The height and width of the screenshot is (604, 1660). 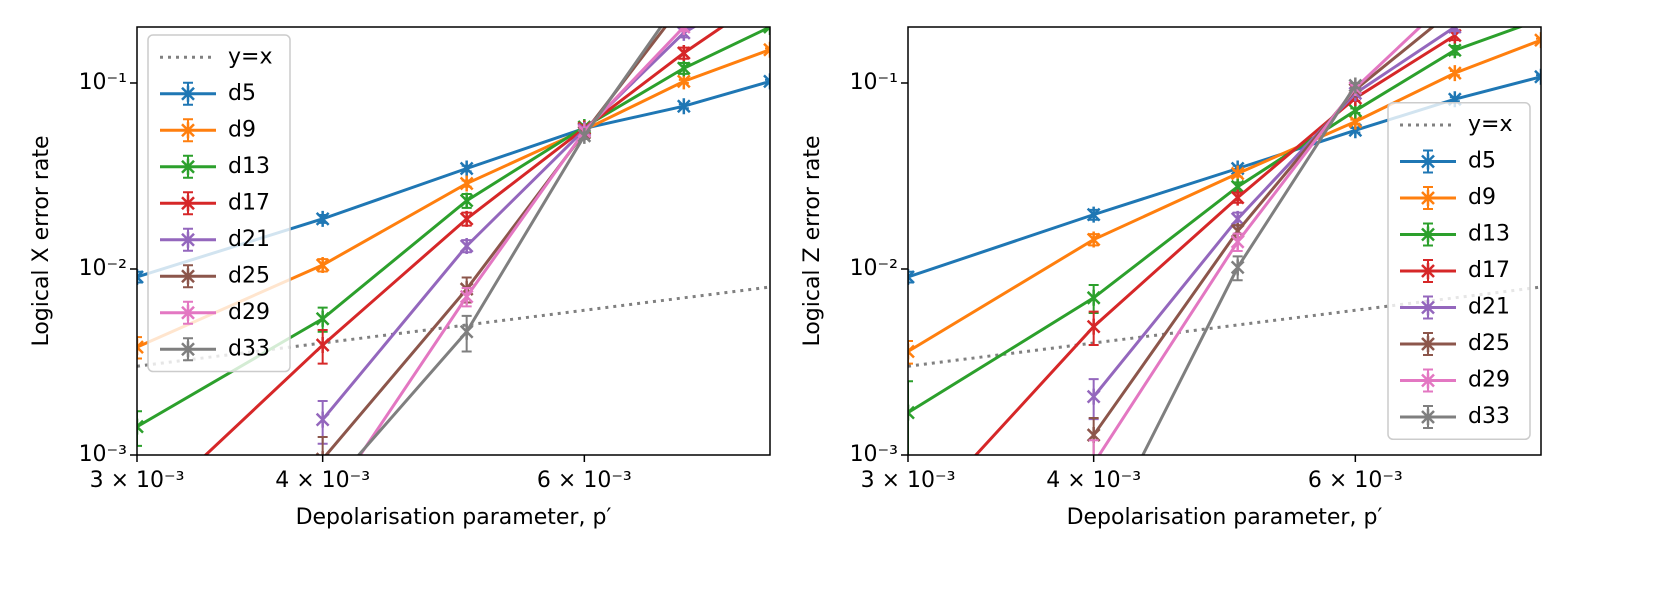 I want to click on y-axis-label: Logical Z error rate, so click(x=812, y=240).